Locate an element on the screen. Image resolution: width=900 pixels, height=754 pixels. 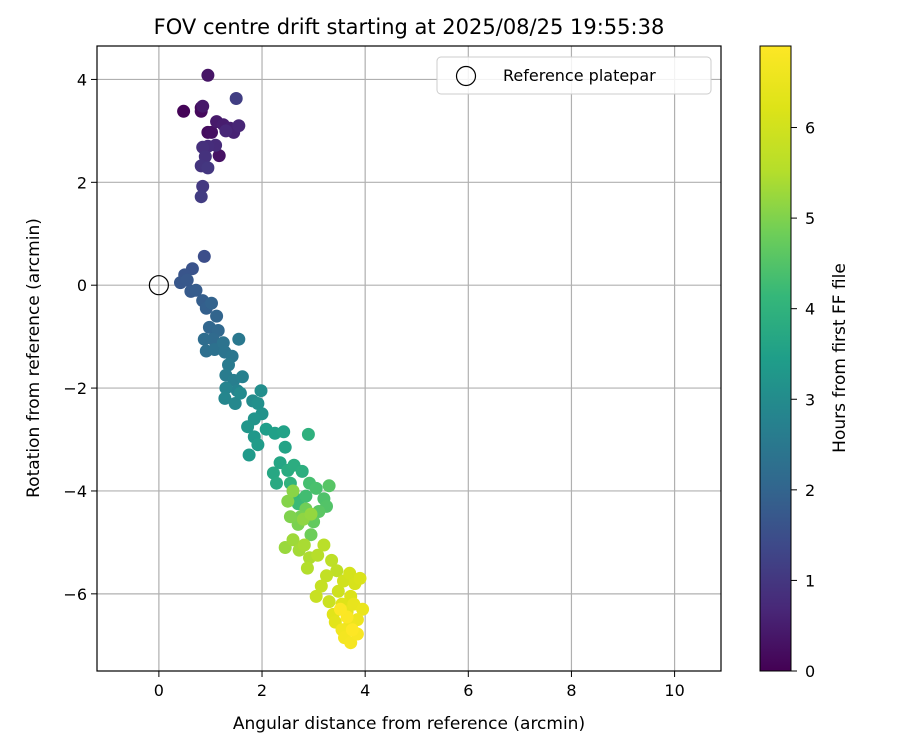
colorbar-tick-label: 6 is located at coordinates (810, 128).